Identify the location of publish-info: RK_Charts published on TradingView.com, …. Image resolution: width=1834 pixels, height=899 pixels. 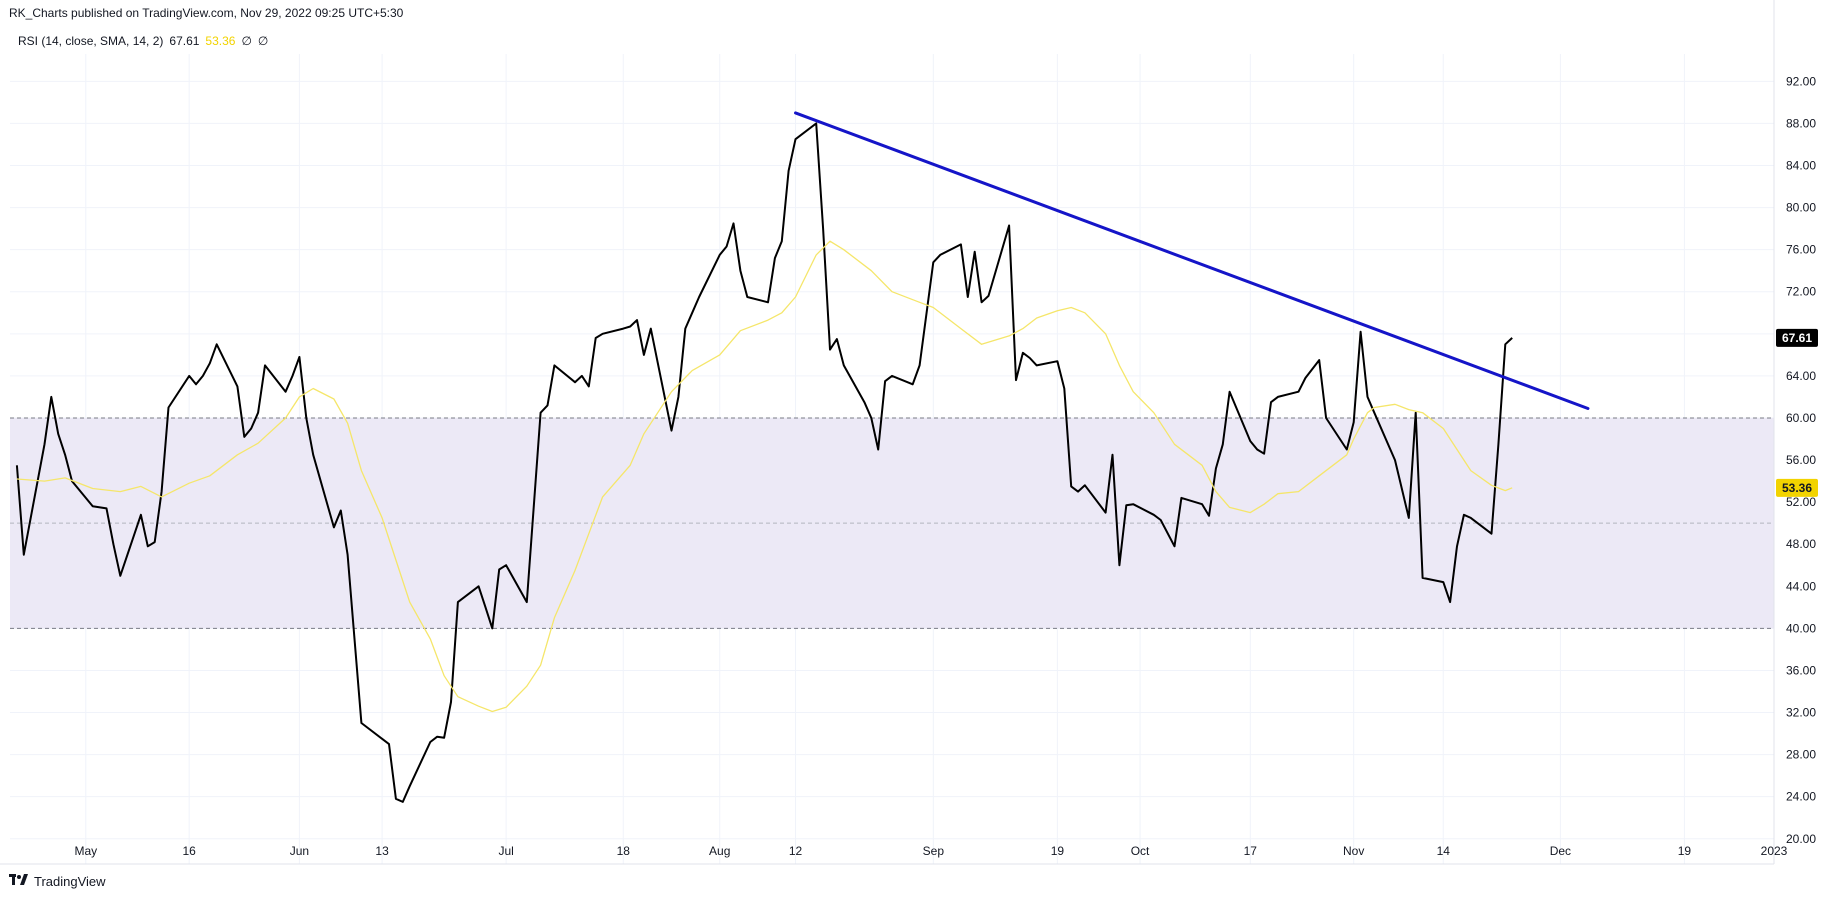
(206, 13).